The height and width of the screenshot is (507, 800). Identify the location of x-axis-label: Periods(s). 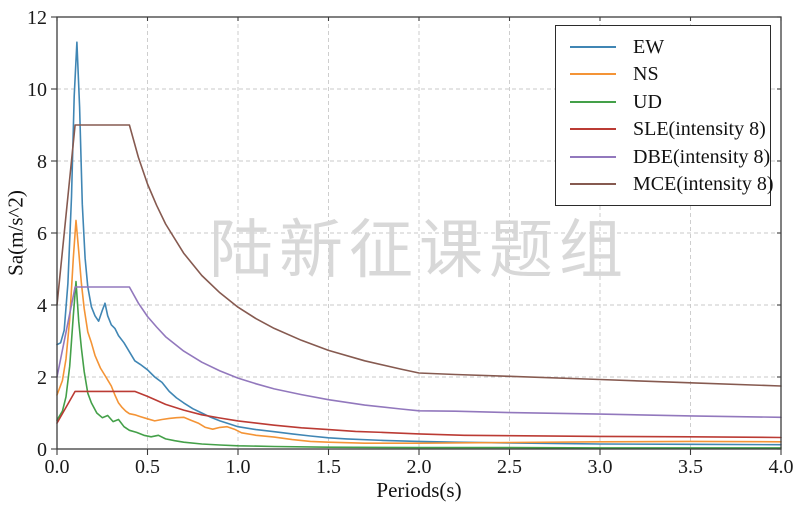
(419, 490).